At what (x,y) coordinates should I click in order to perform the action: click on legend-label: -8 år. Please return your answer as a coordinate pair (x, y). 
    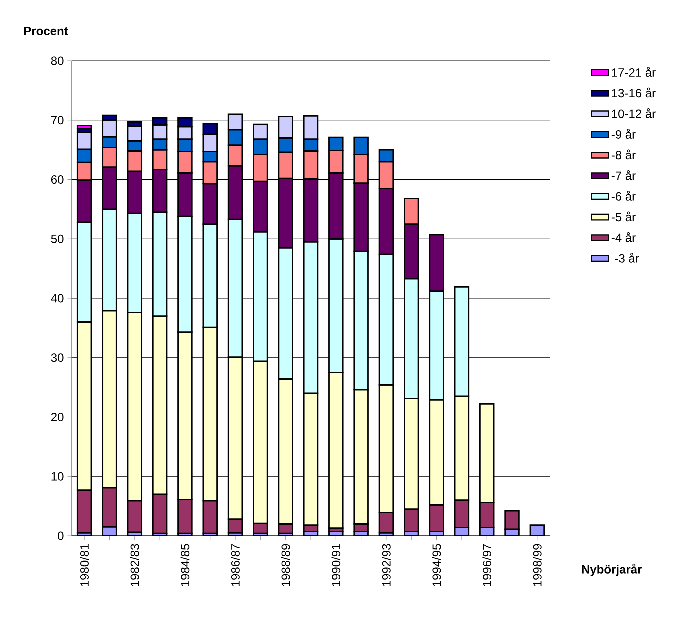
    Looking at the image, I should click on (624, 155).